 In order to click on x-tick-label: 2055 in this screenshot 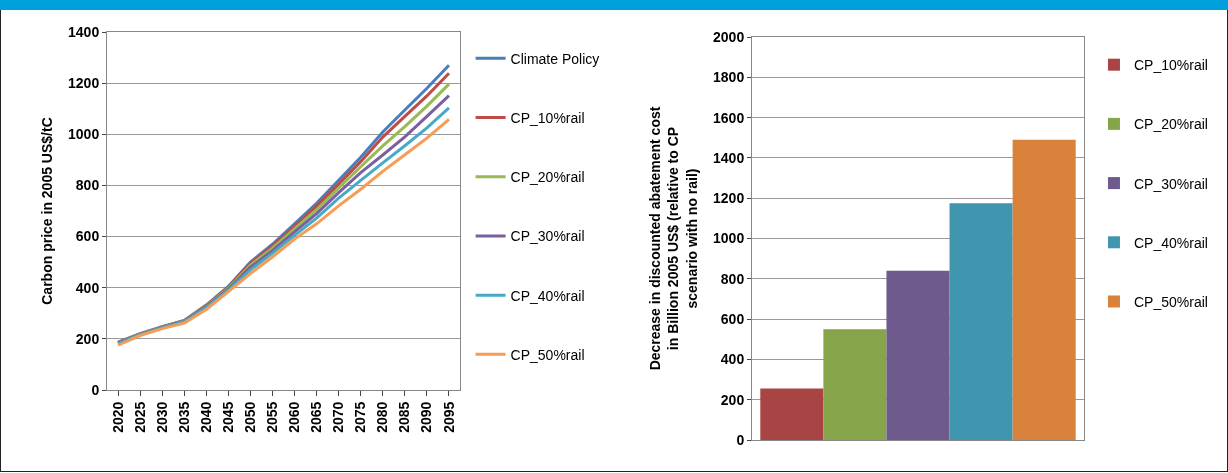, I will do `click(272, 417)`.